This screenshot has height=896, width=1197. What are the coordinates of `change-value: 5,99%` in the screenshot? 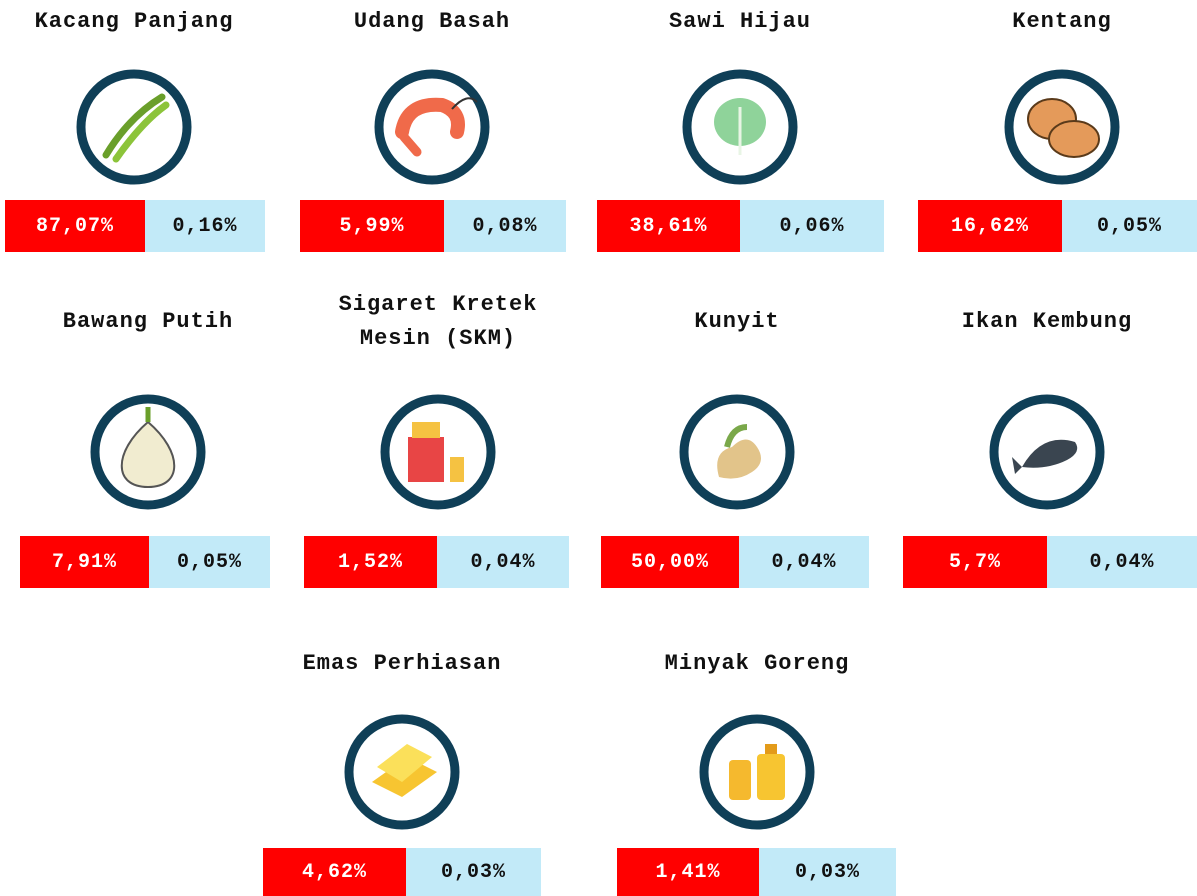 It's located at (372, 226).